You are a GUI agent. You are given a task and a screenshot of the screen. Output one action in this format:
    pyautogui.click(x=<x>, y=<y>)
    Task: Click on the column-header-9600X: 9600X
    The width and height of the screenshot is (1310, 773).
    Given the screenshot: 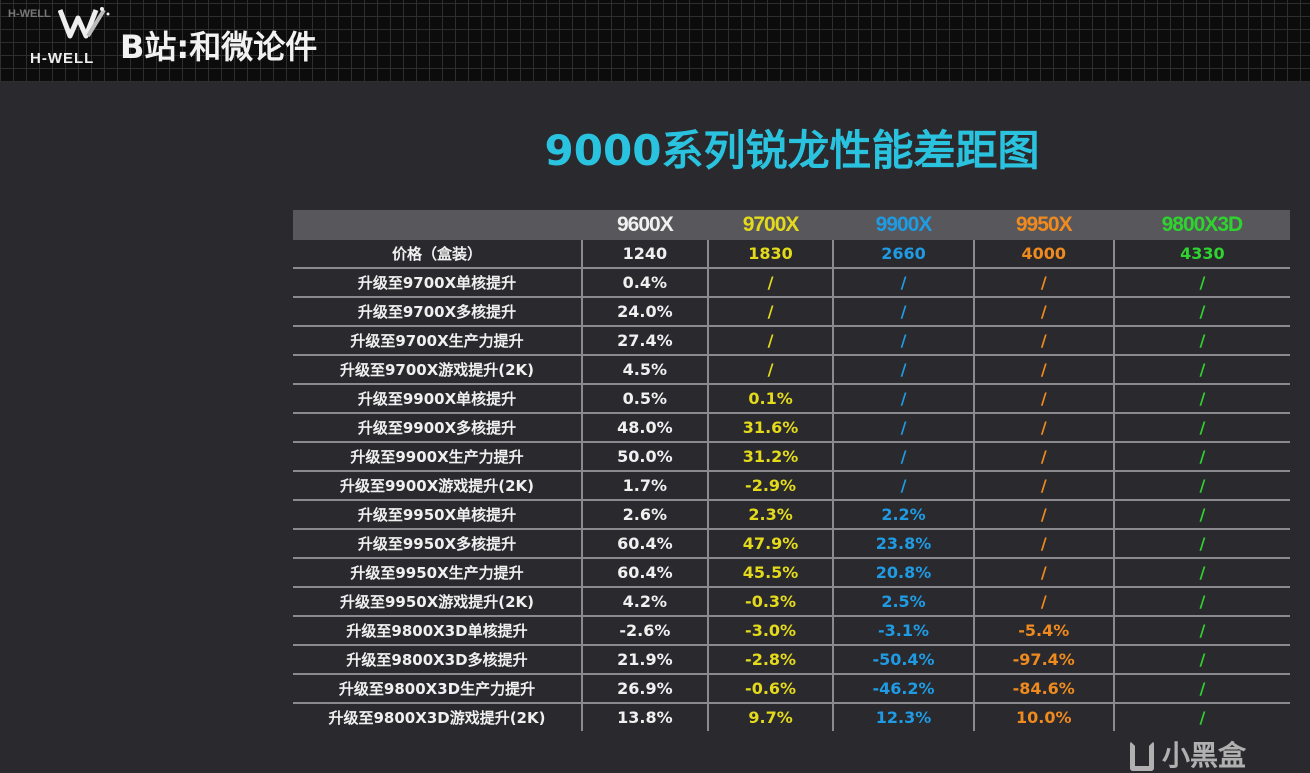 What is the action you would take?
    pyautogui.click(x=645, y=225)
    